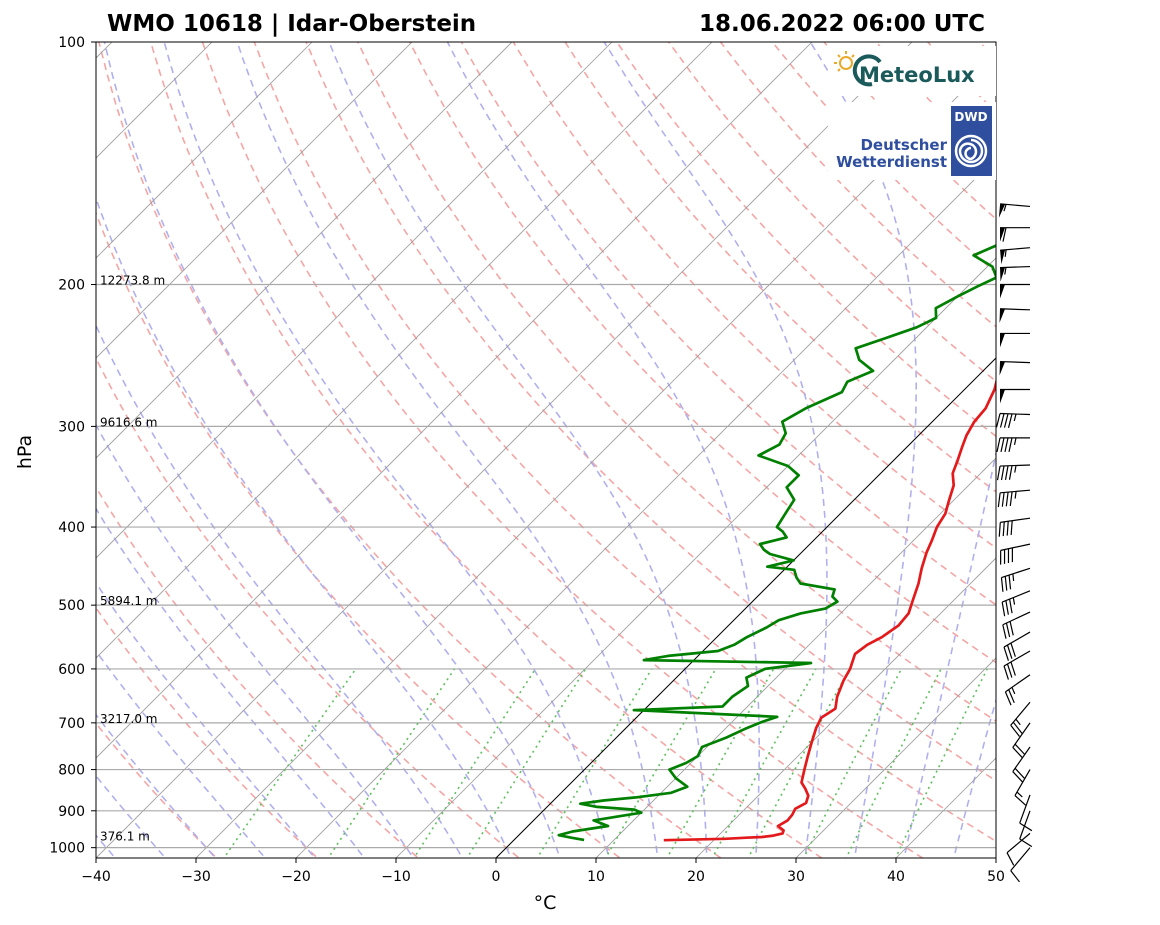 Image resolution: width=1160 pixels, height=925 pixels. Describe the element at coordinates (204, 150) in the screenshot. I see `isotherm-line` at that location.